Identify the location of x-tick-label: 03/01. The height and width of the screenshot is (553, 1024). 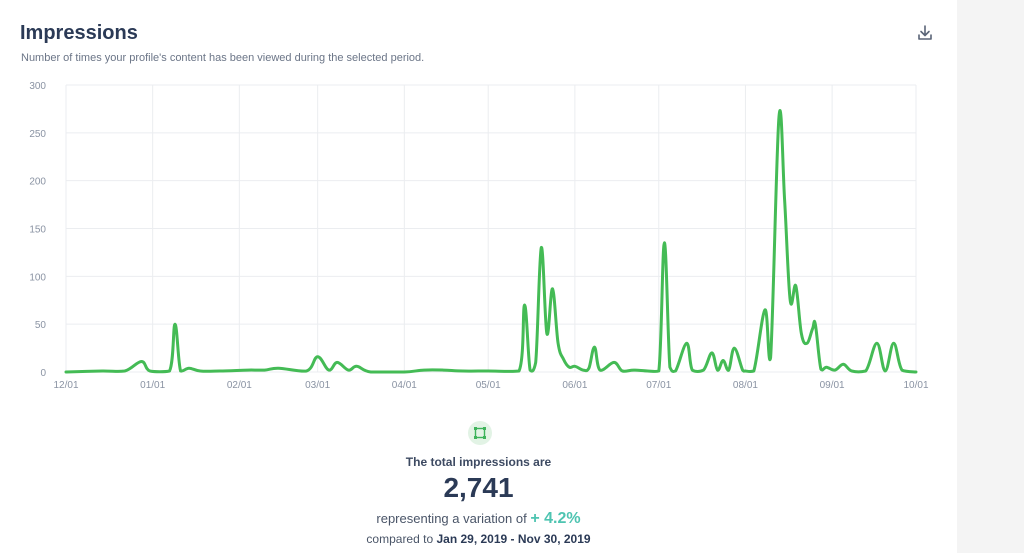
(317, 385).